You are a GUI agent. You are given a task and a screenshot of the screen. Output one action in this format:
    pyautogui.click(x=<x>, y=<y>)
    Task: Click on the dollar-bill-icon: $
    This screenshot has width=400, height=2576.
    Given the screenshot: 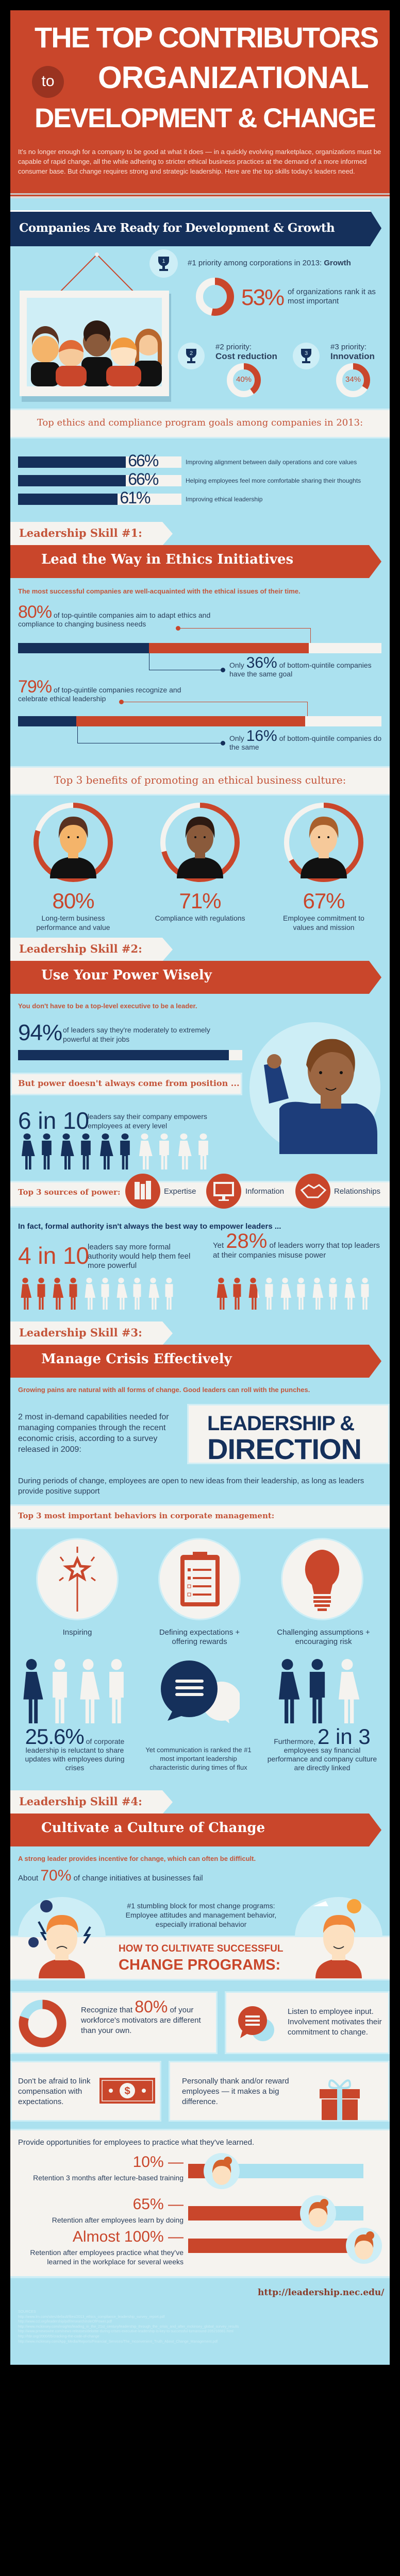 What is the action you would take?
    pyautogui.click(x=127, y=2091)
    